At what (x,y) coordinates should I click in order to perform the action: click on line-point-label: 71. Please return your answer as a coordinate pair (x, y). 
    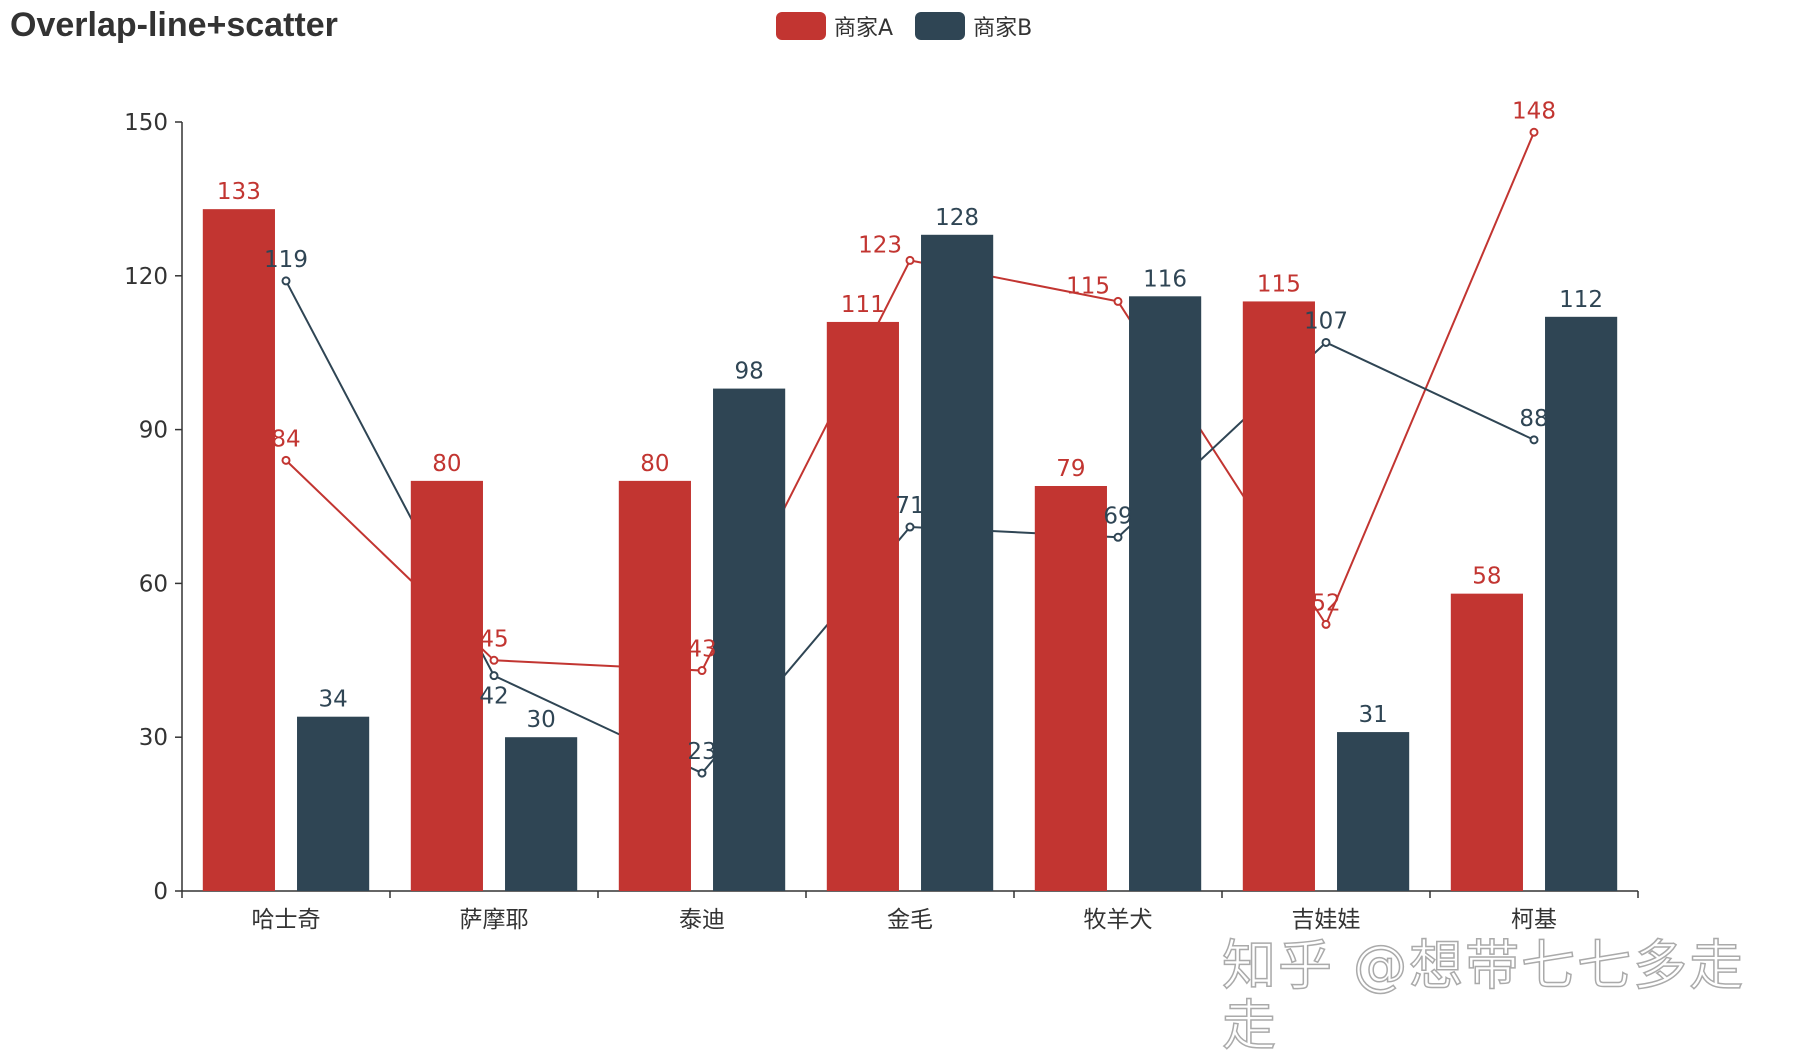
    Looking at the image, I should click on (909, 506).